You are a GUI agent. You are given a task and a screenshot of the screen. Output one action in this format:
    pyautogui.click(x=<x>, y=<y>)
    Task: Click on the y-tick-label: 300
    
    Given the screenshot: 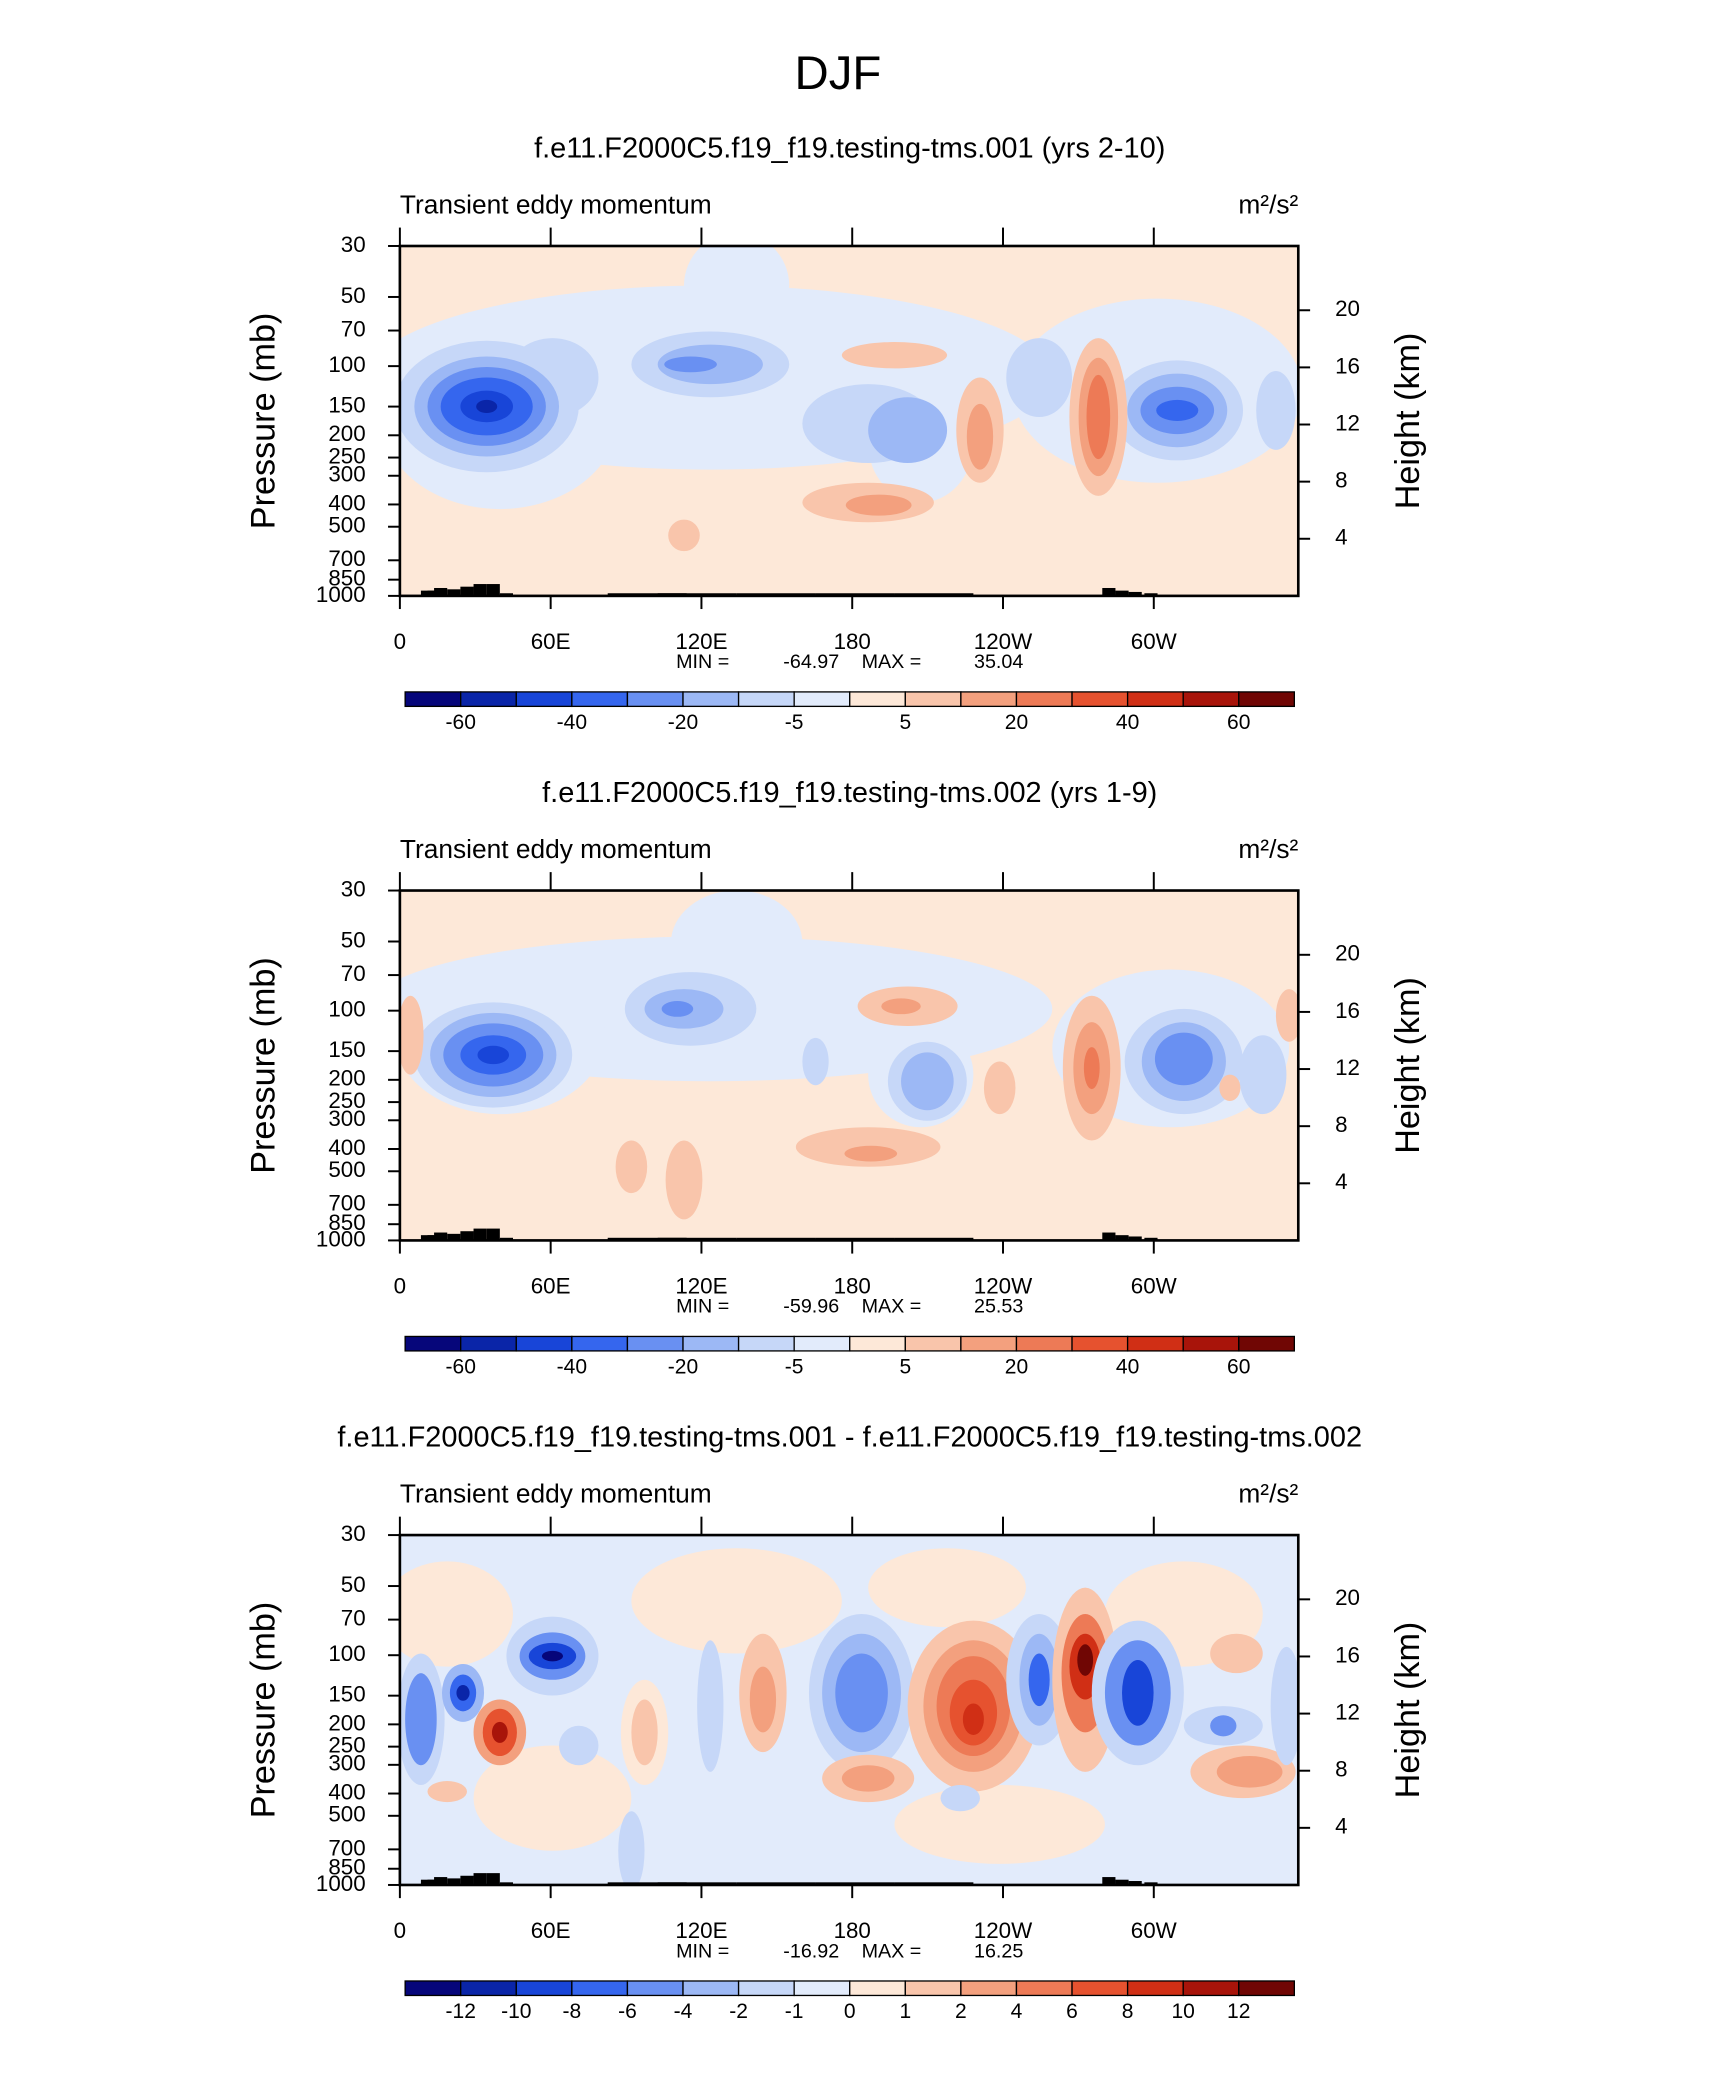 What is the action you would take?
    pyautogui.click(x=346, y=1763)
    